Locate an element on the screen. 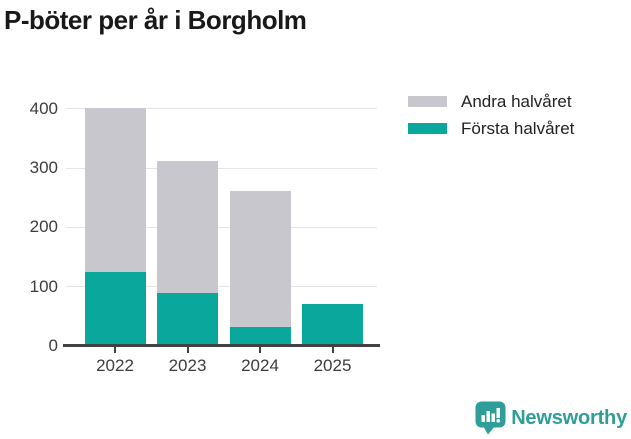 The height and width of the screenshot is (439, 631). y-tick-label-300: 300 is located at coordinates (43, 168).